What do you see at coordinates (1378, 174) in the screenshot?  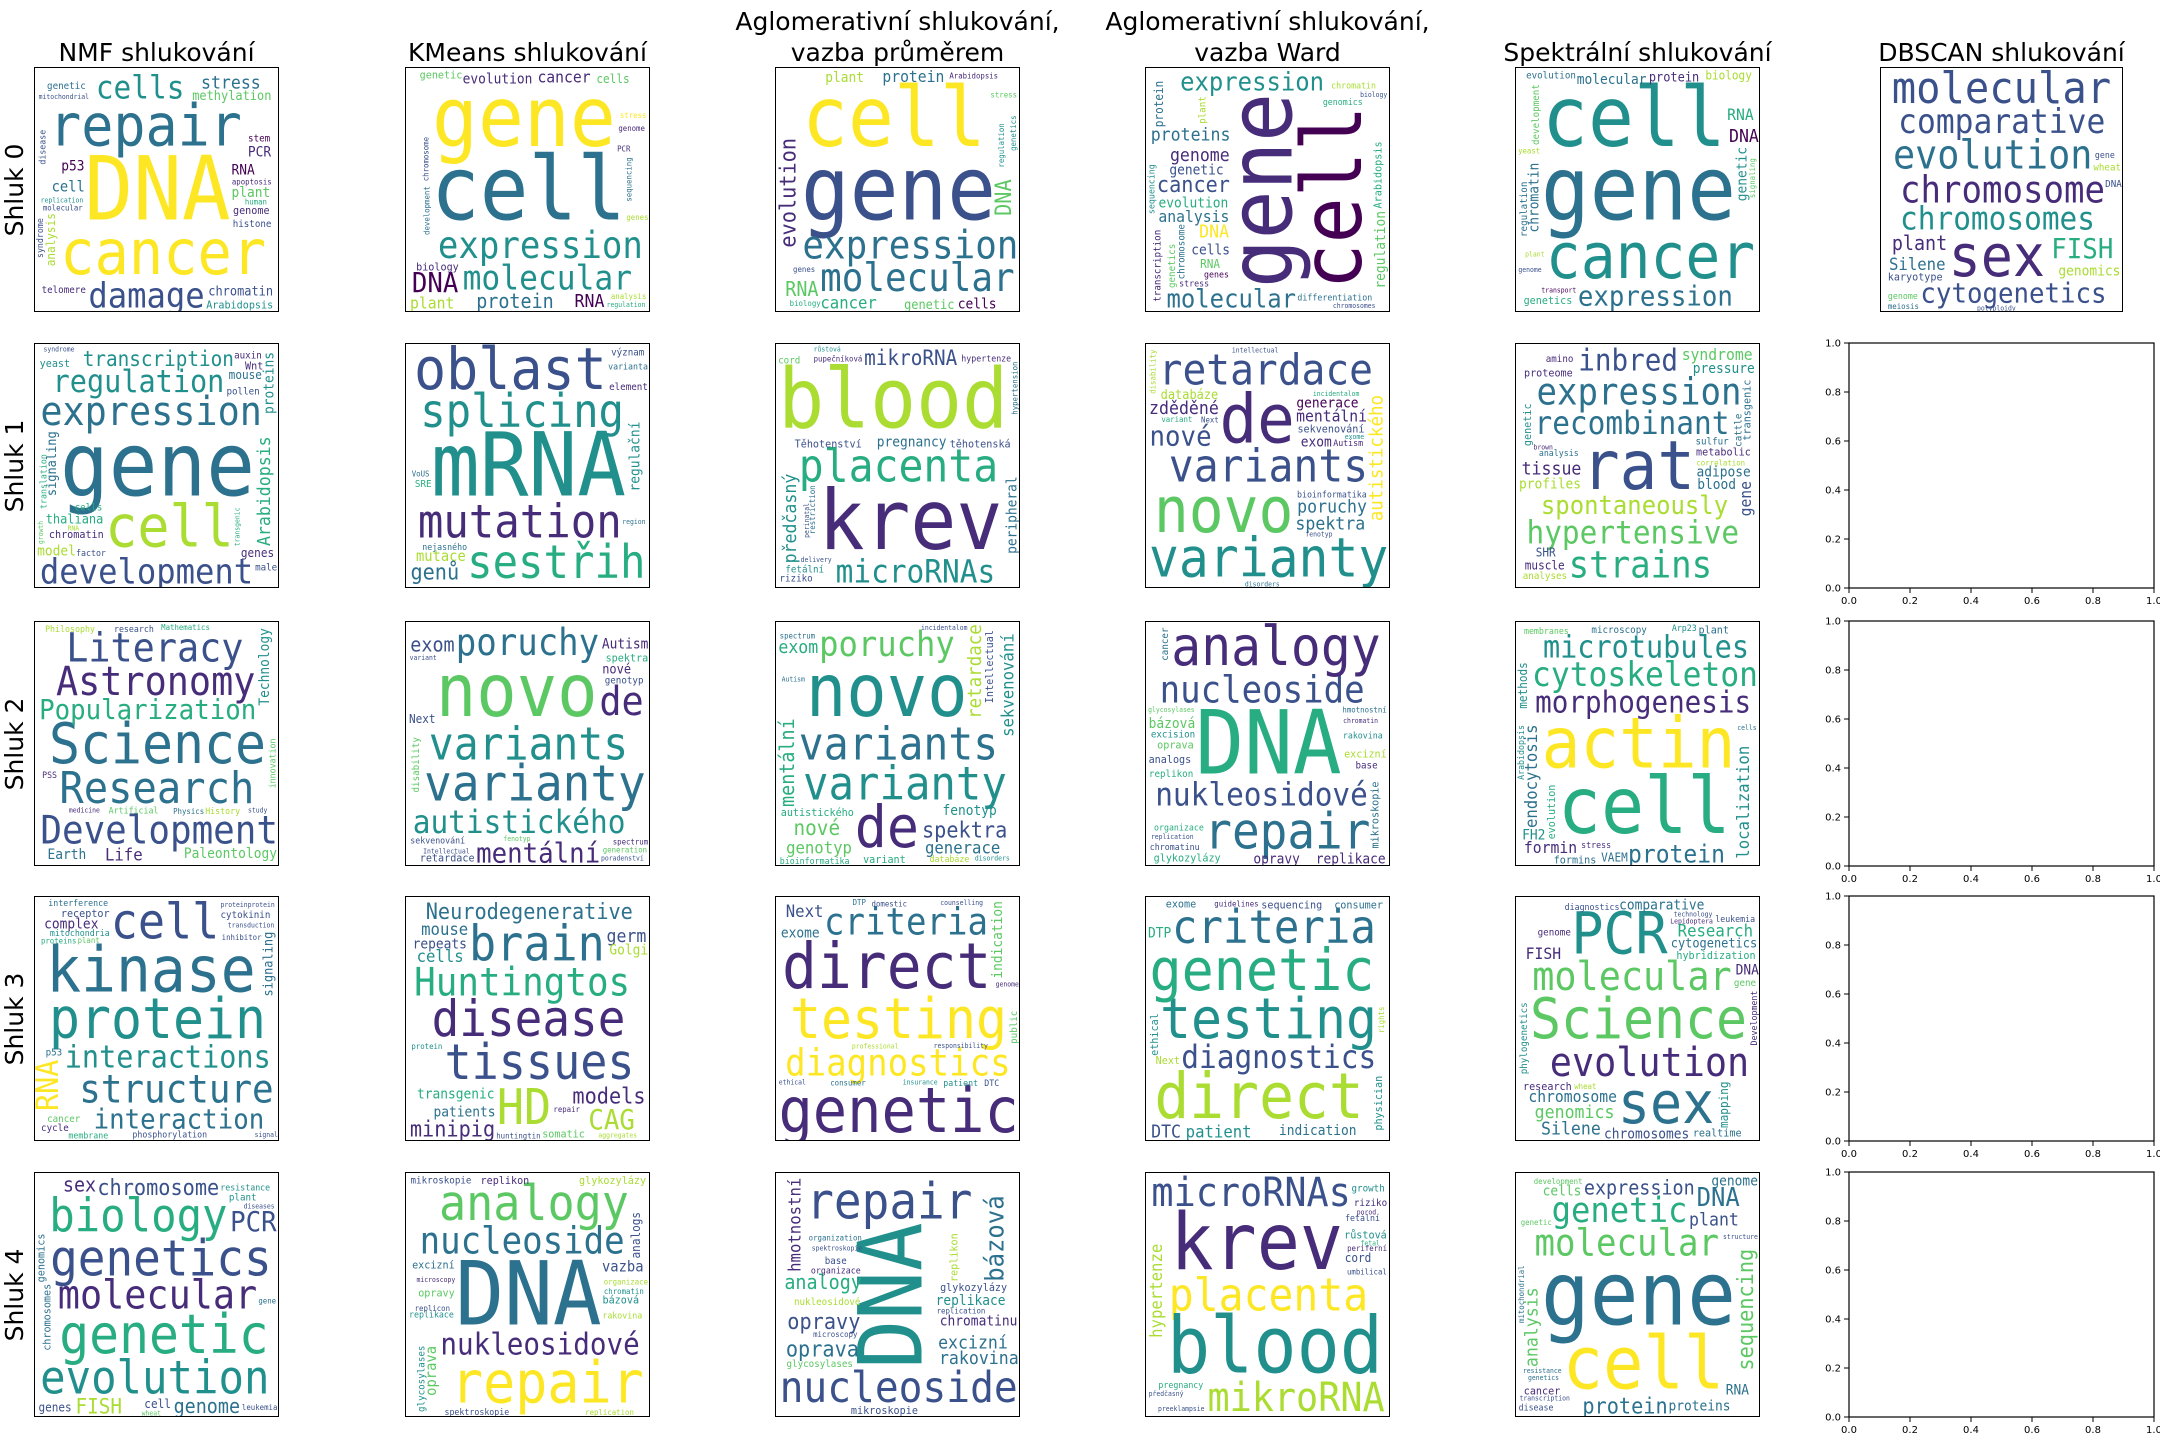 I see `wordcloud-word: Arabidopsis` at bounding box center [1378, 174].